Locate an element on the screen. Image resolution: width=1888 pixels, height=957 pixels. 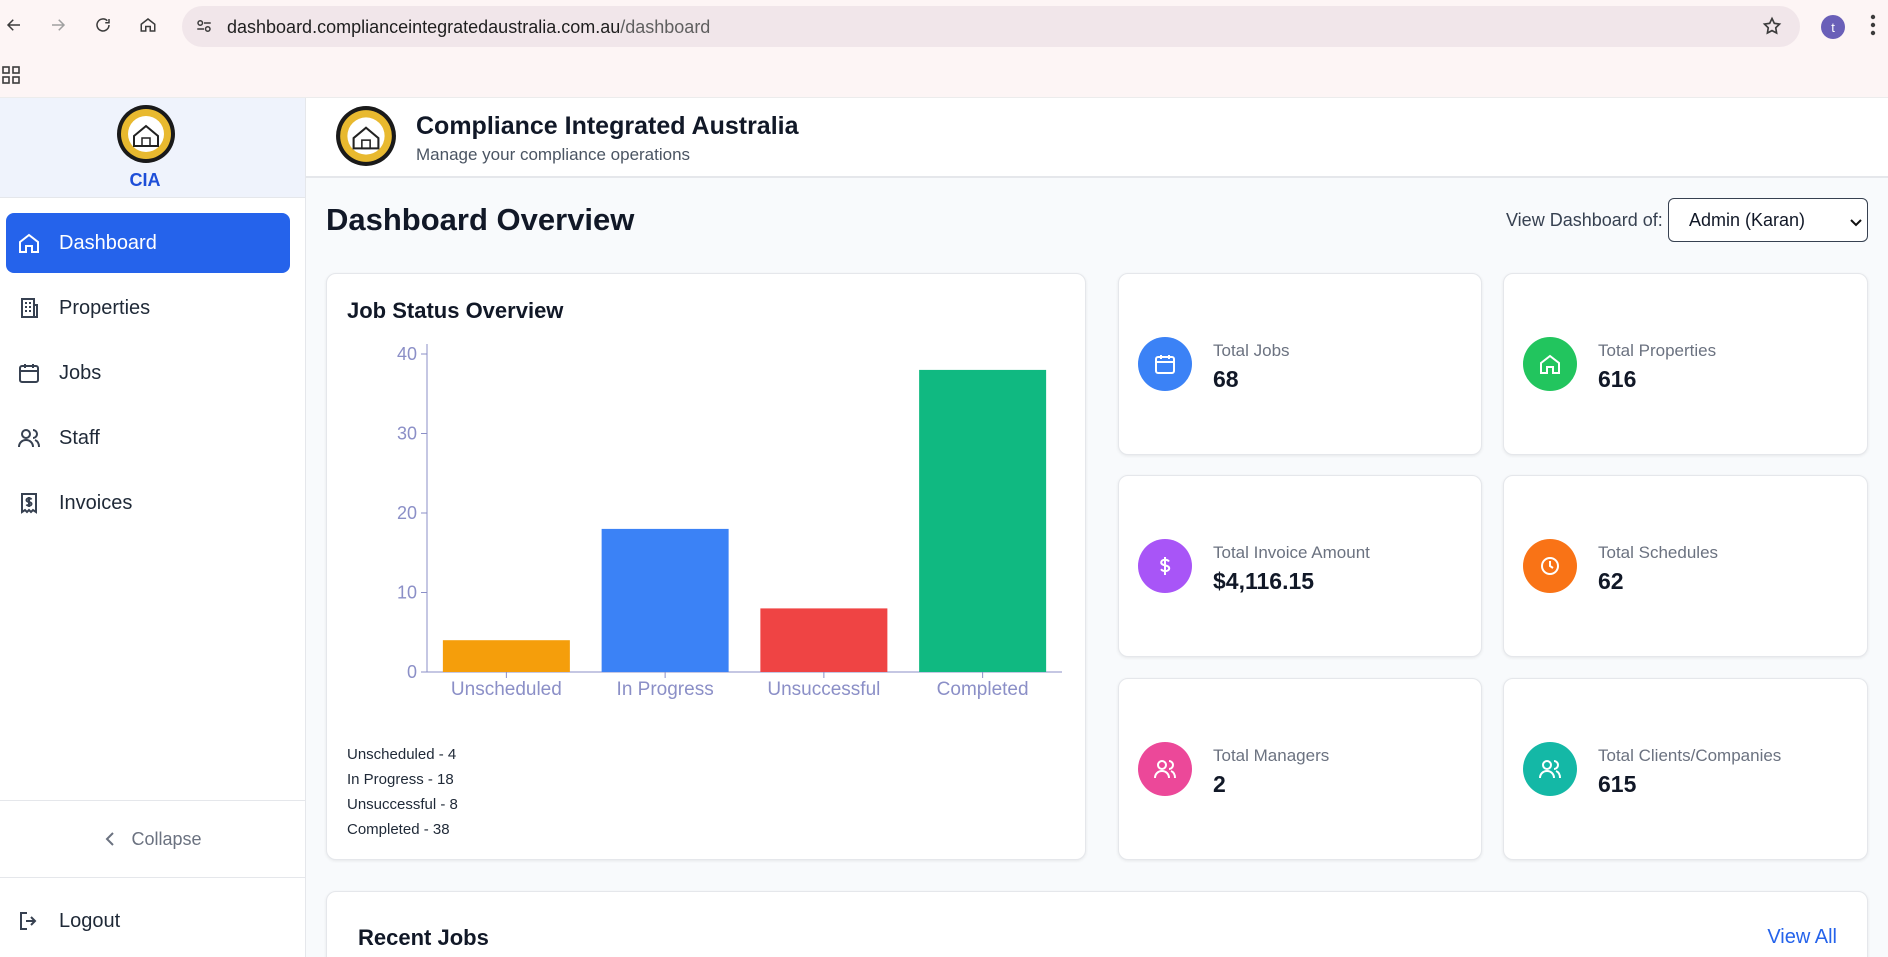
stat-label: Total Schedules is located at coordinates (1658, 552).